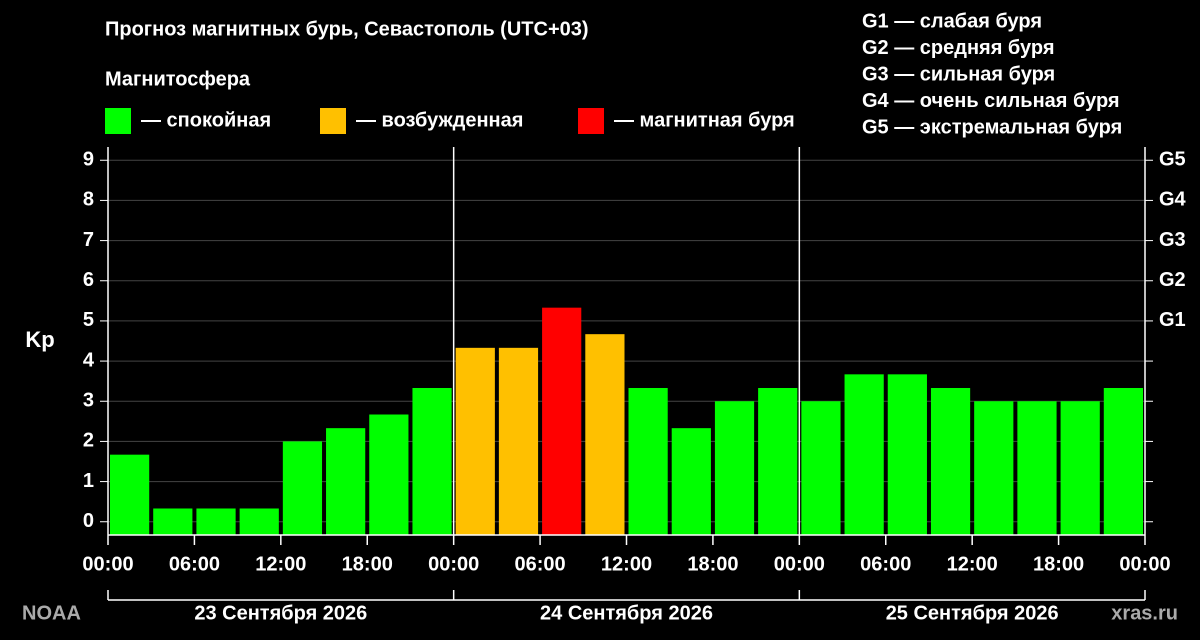  I want to click on y-tick-label: 5, so click(88, 320).